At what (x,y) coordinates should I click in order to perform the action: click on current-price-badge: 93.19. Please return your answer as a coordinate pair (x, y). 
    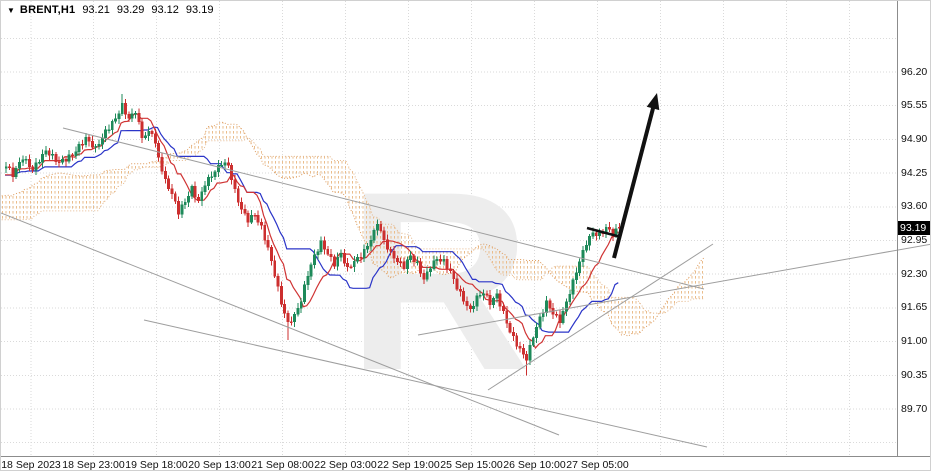
    Looking at the image, I should click on (914, 228).